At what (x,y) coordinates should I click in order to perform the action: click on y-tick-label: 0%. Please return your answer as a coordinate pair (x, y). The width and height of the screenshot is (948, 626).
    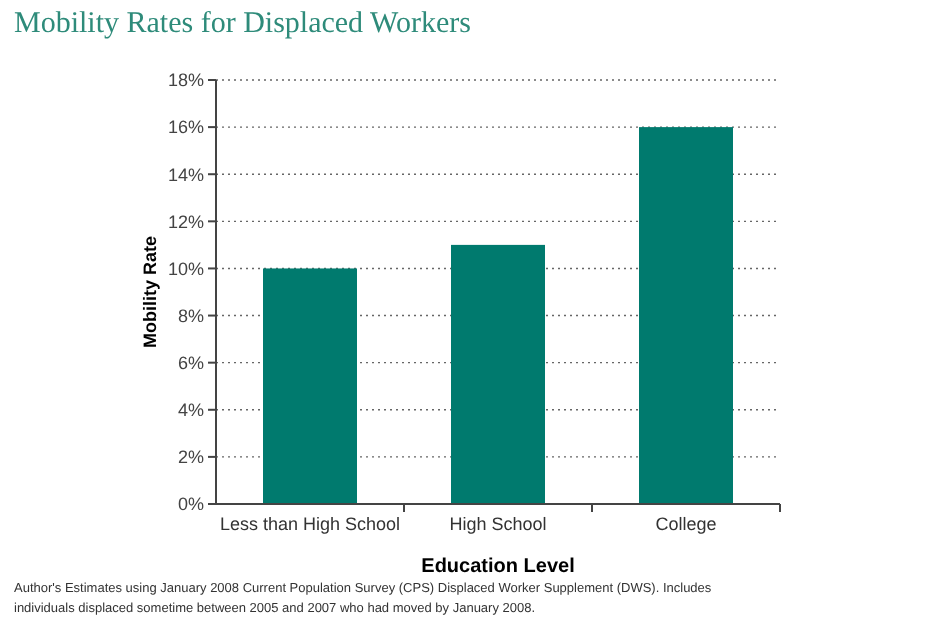
    Looking at the image, I should click on (190, 504).